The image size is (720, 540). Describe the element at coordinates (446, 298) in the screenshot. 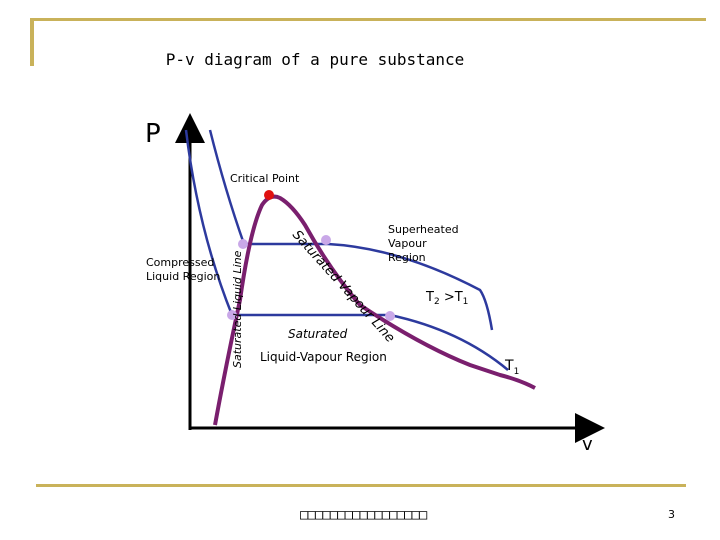

I see `t2-label: T2 >T1` at that location.